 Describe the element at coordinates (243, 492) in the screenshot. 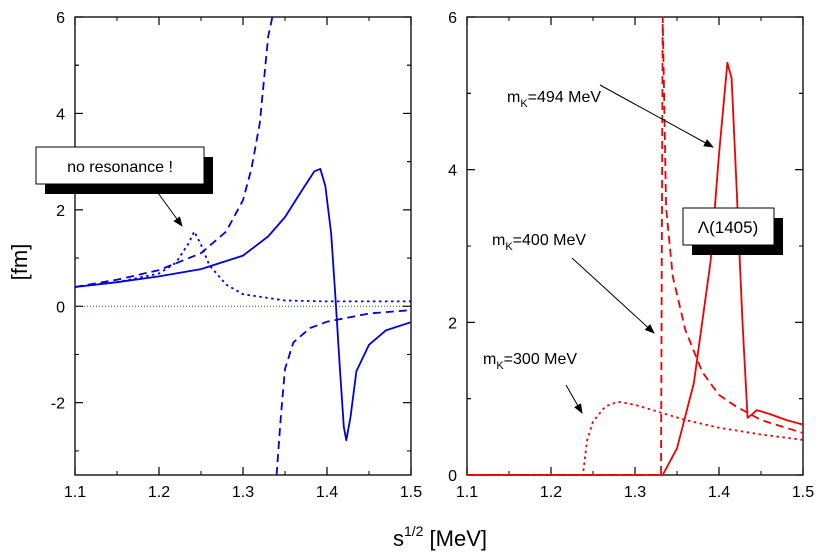

I see `left-x-tick-label: 1.3` at that location.